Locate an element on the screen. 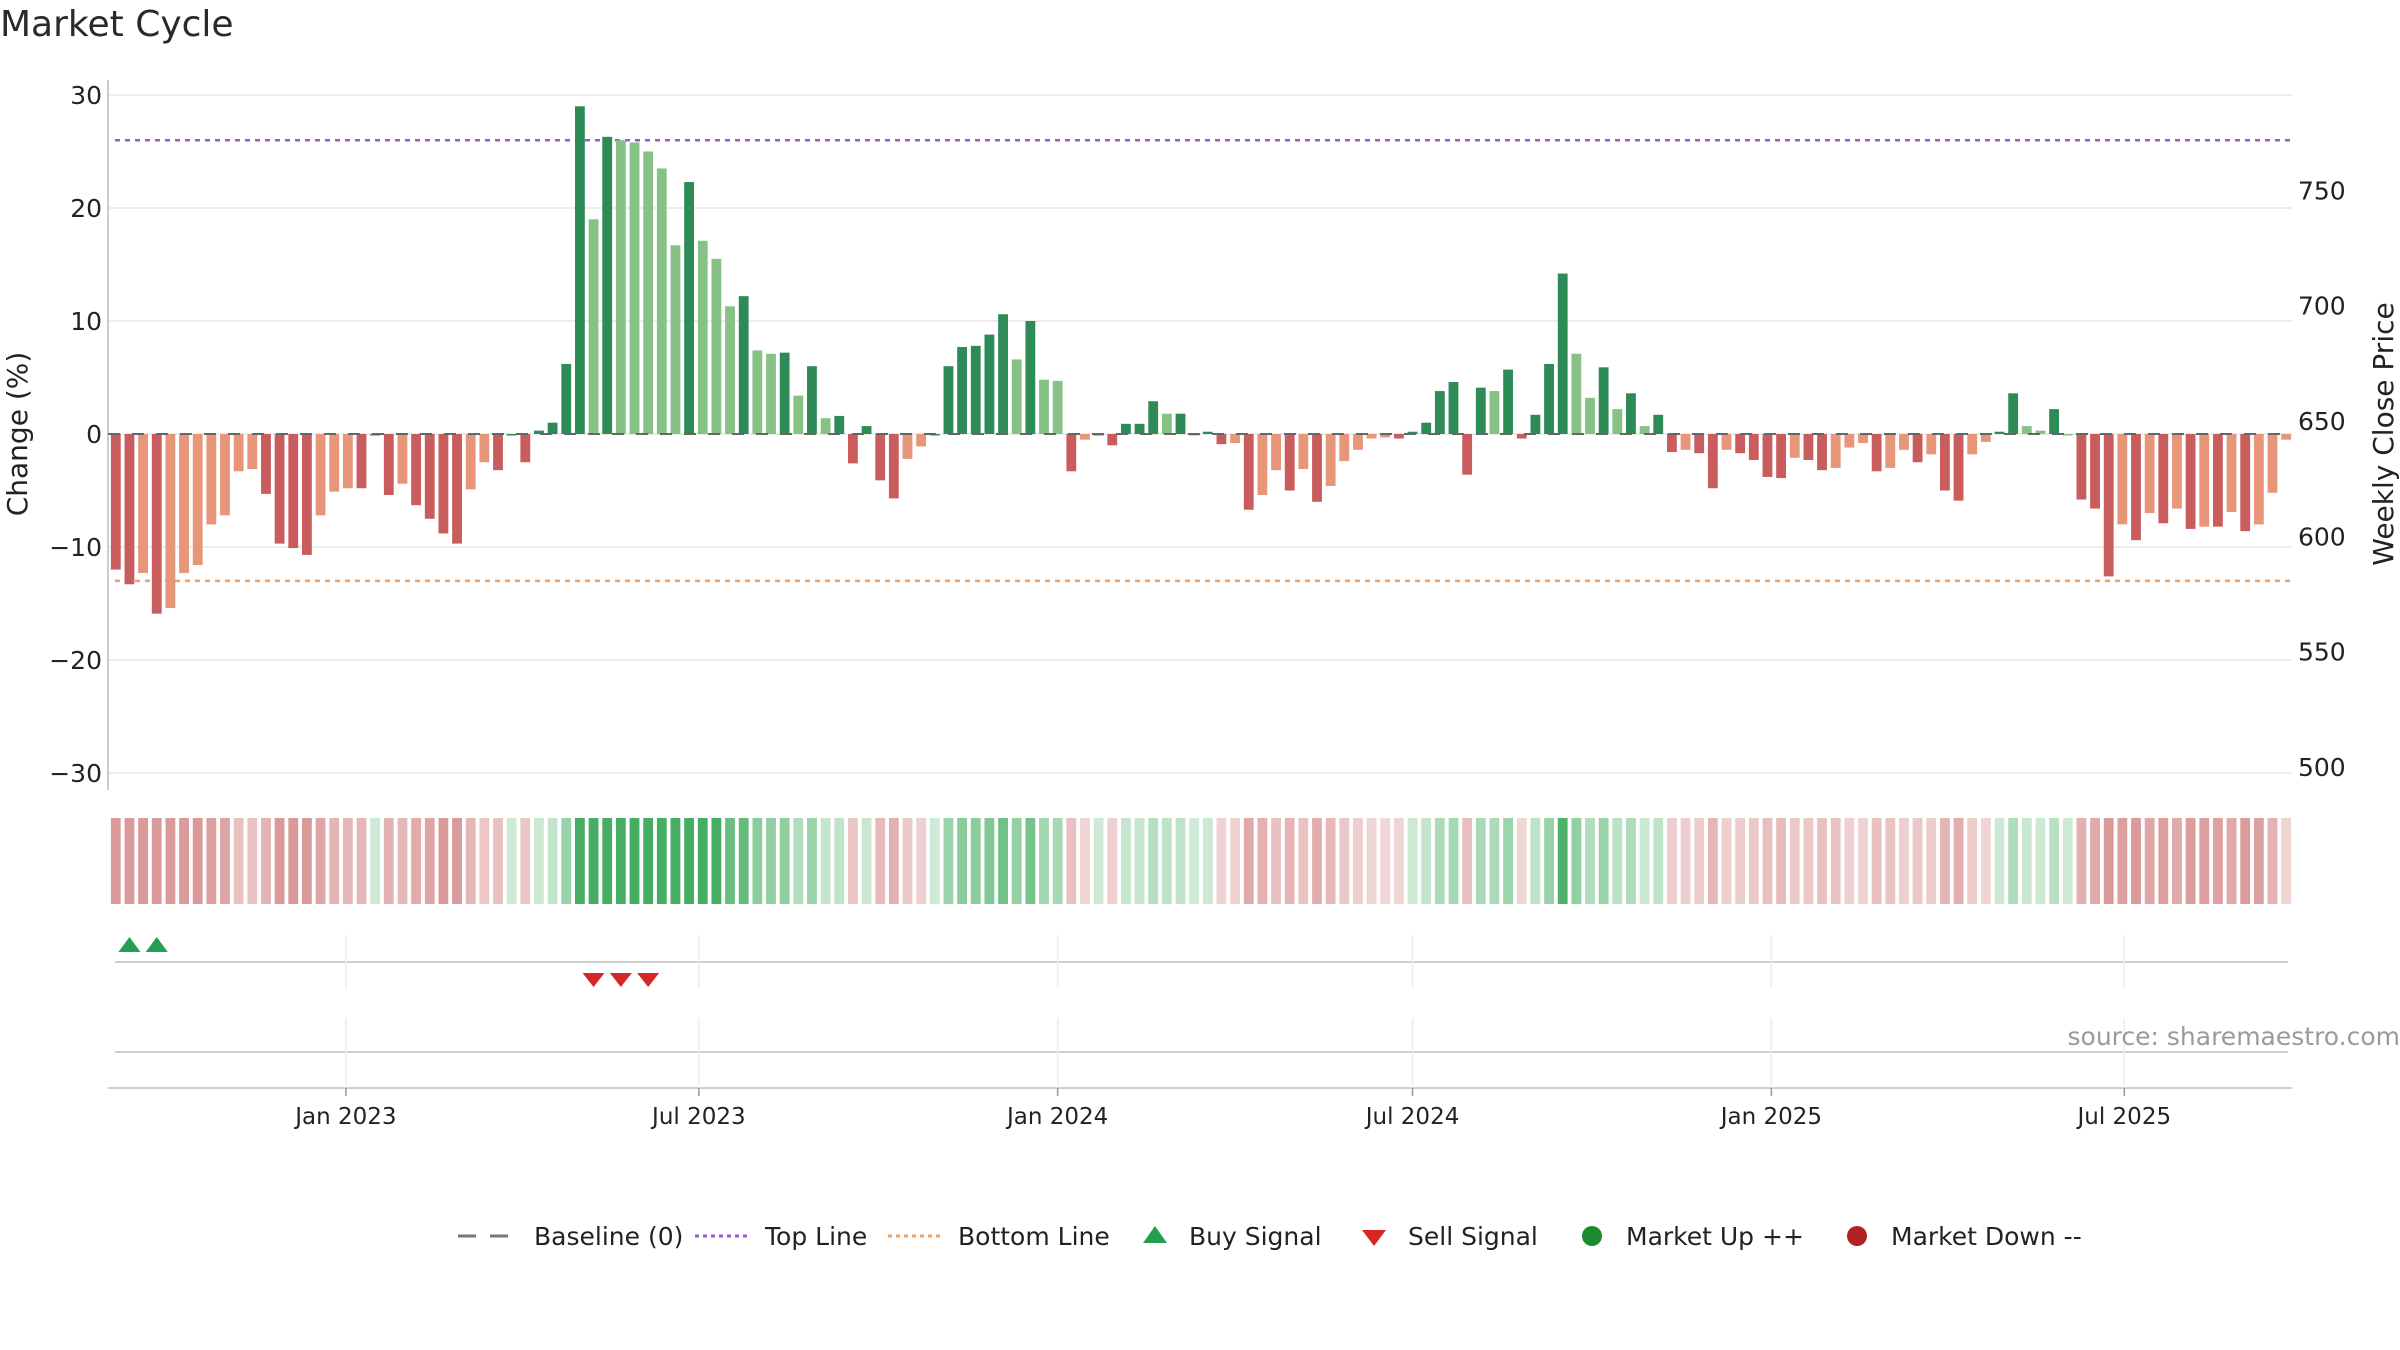  buy-signal-marker is located at coordinates (156, 944).